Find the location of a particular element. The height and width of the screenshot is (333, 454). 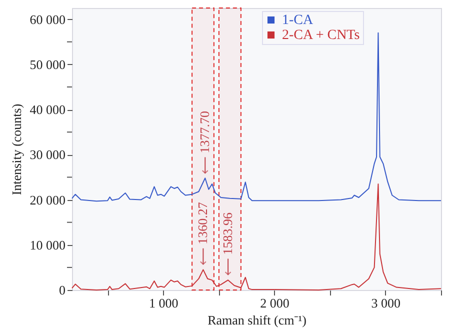

y-tick-label: 40 000 is located at coordinates (48, 110).